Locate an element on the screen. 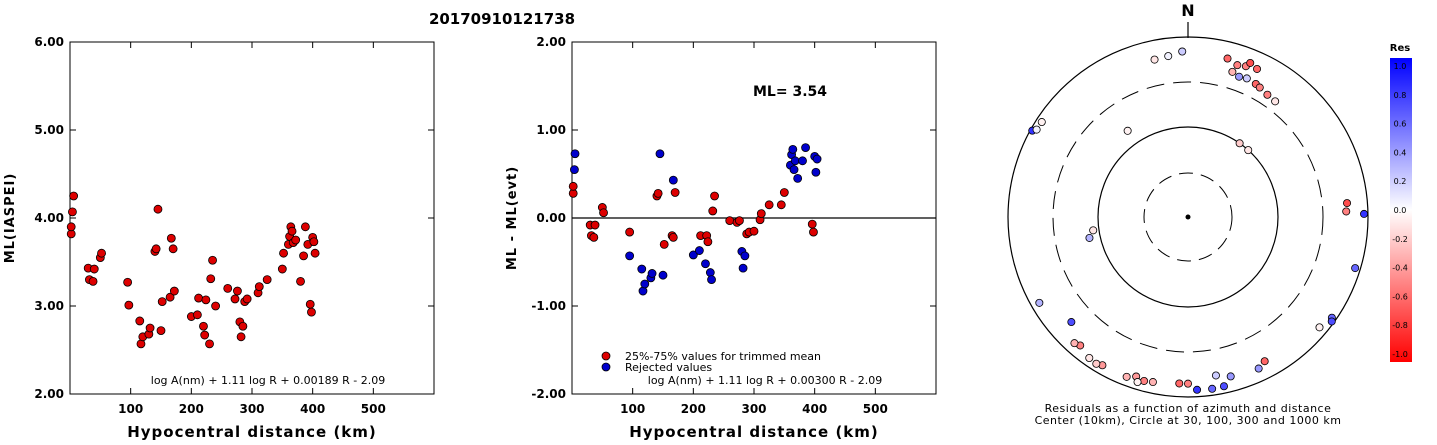  ml-x-tick-label: 200 is located at coordinates (191, 409).